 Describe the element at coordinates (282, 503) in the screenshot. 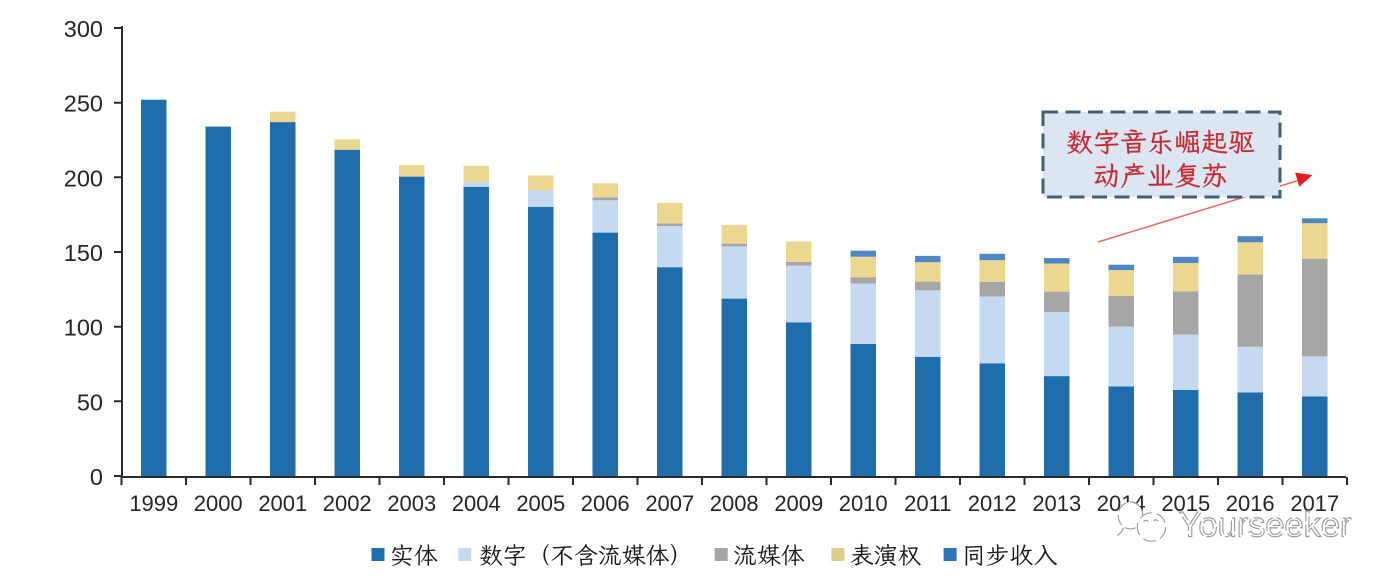

I see `svg-text: 2001` at that location.